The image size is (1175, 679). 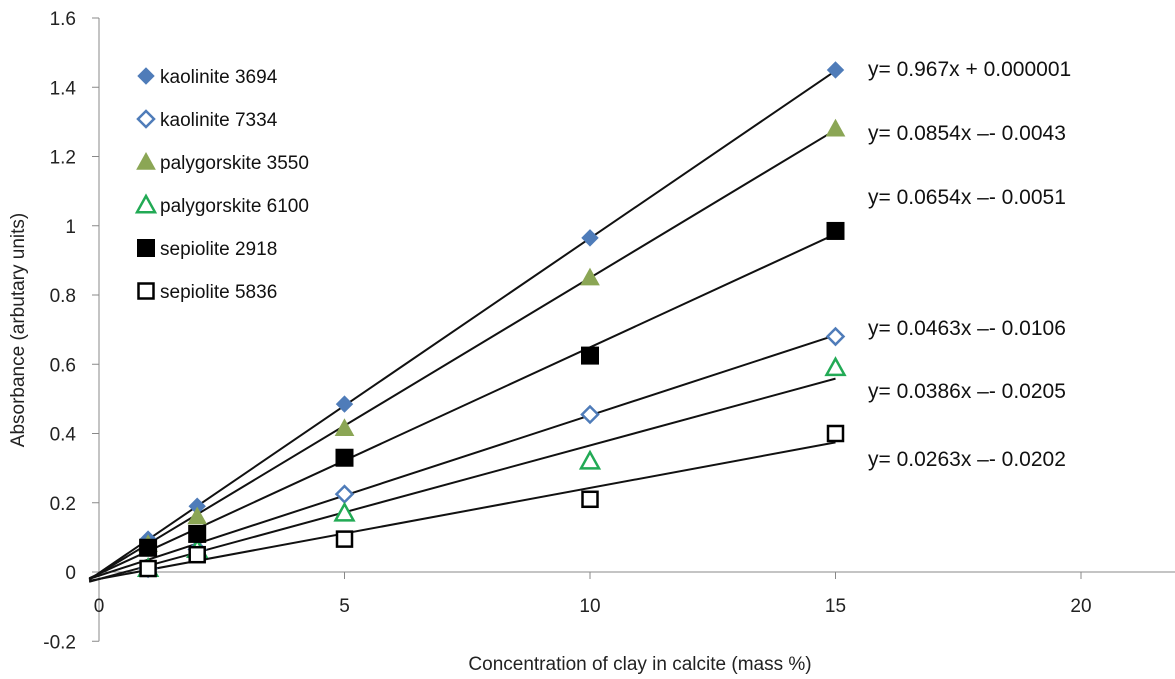 What do you see at coordinates (219, 120) in the screenshot?
I see `legend-label: kaolinite 7334` at bounding box center [219, 120].